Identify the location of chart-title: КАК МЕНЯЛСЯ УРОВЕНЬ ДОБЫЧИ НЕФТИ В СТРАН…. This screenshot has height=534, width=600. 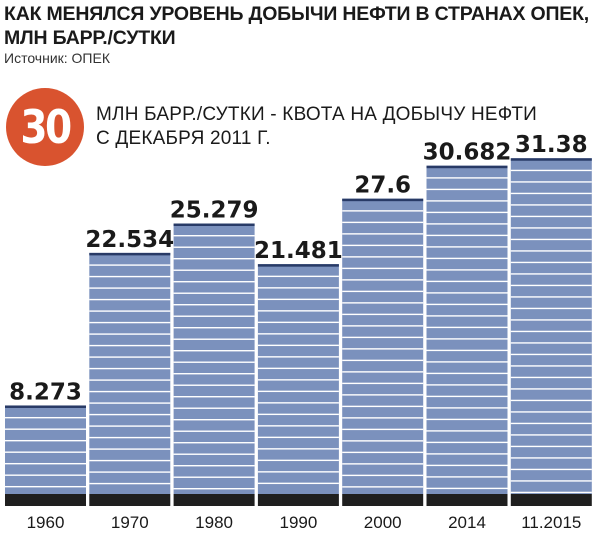
(301, 26).